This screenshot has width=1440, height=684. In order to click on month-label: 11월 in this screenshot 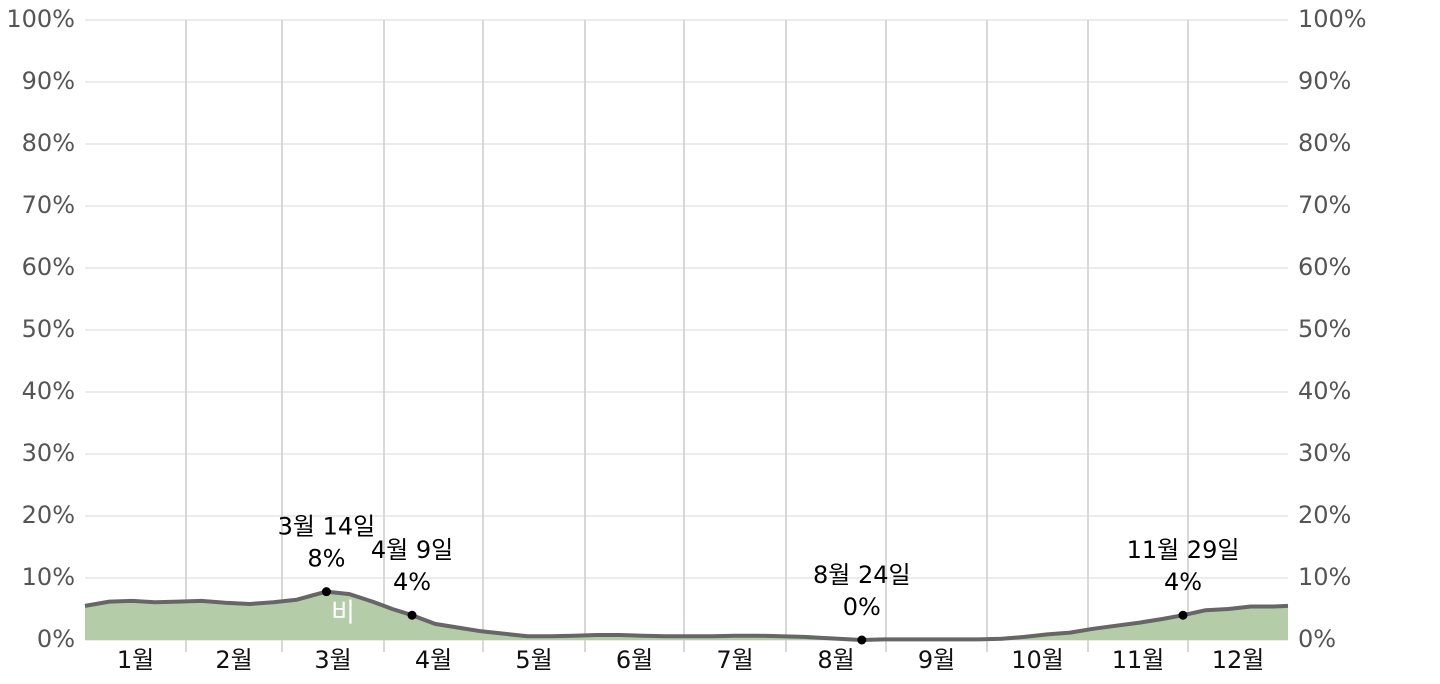, I will do `click(1138, 660)`.